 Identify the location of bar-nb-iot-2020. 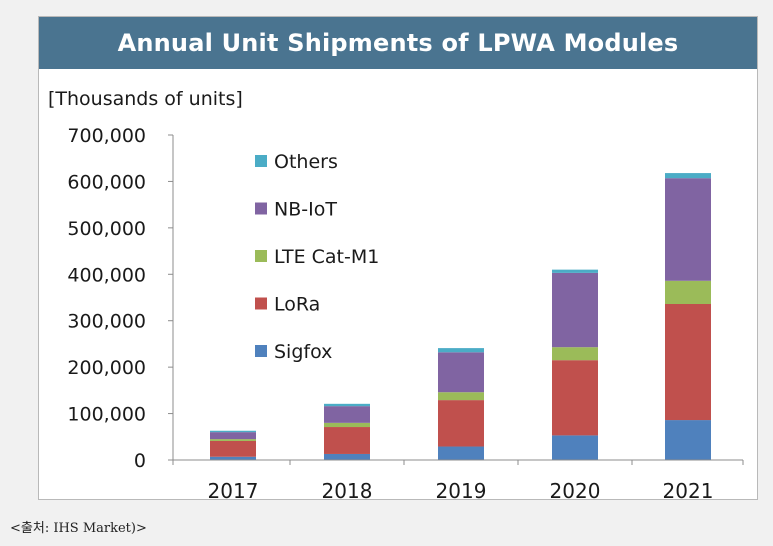
(575, 310).